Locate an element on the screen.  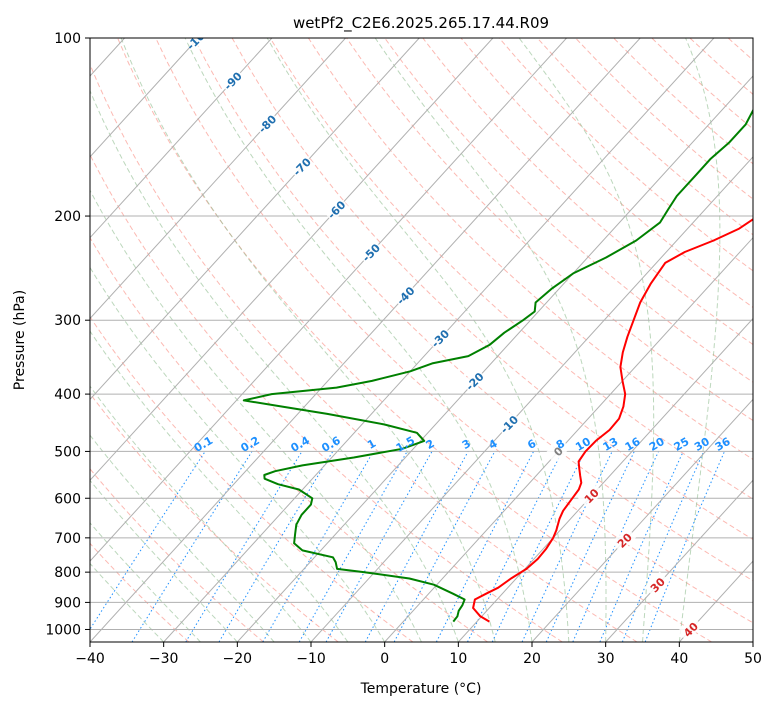
x-tick-label: 30 is located at coordinates (606, 659).